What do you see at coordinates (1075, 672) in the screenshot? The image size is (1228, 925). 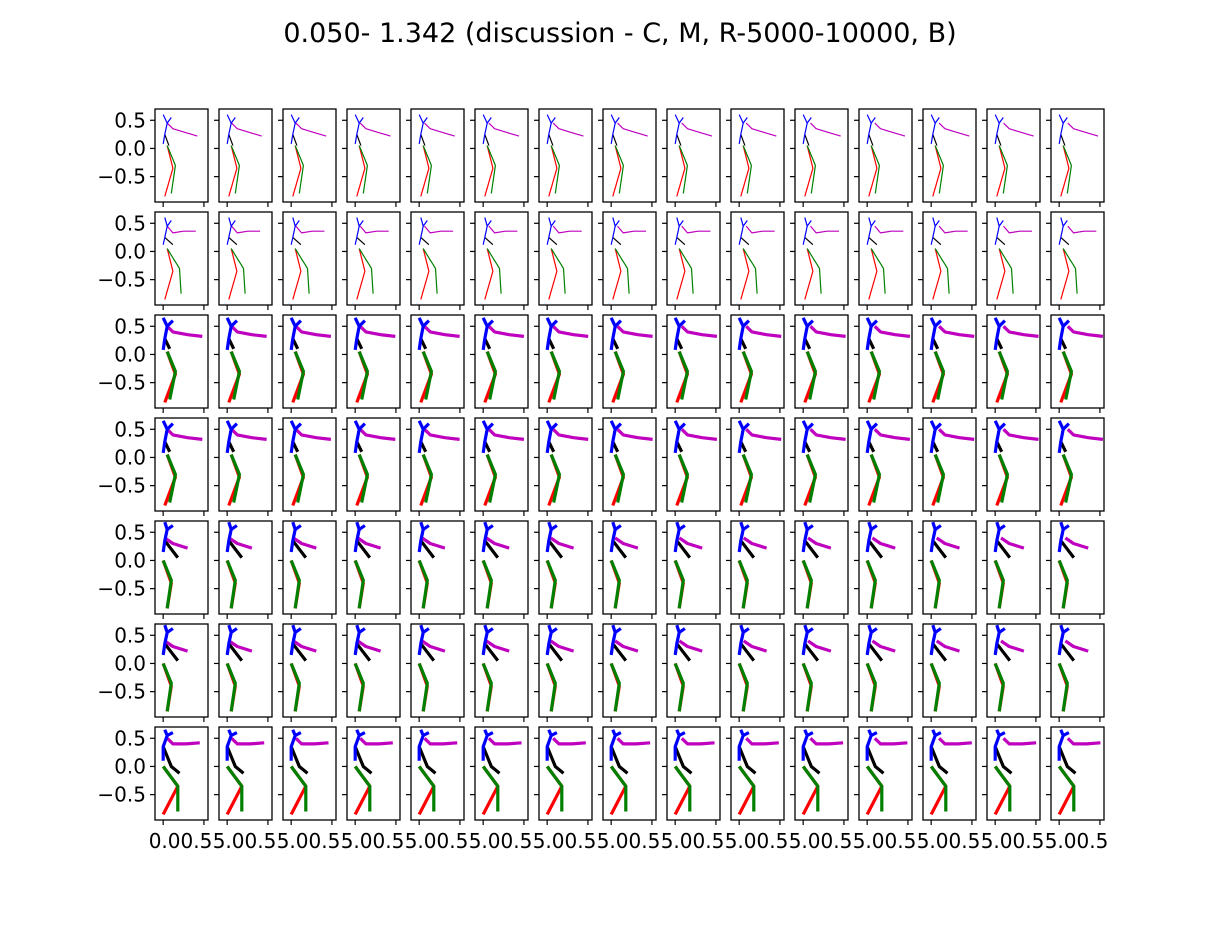 I see `subplot-r6-c15` at bounding box center [1075, 672].